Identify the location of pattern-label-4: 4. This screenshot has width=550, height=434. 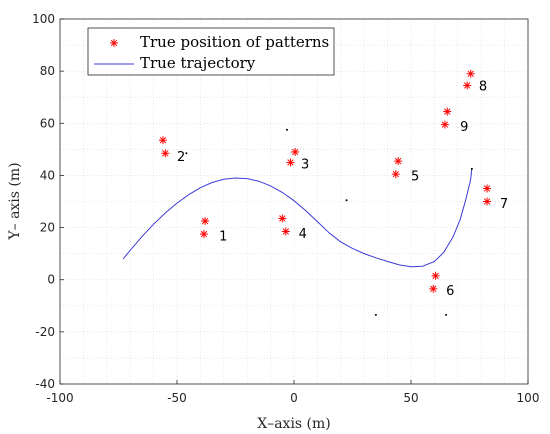
(303, 234).